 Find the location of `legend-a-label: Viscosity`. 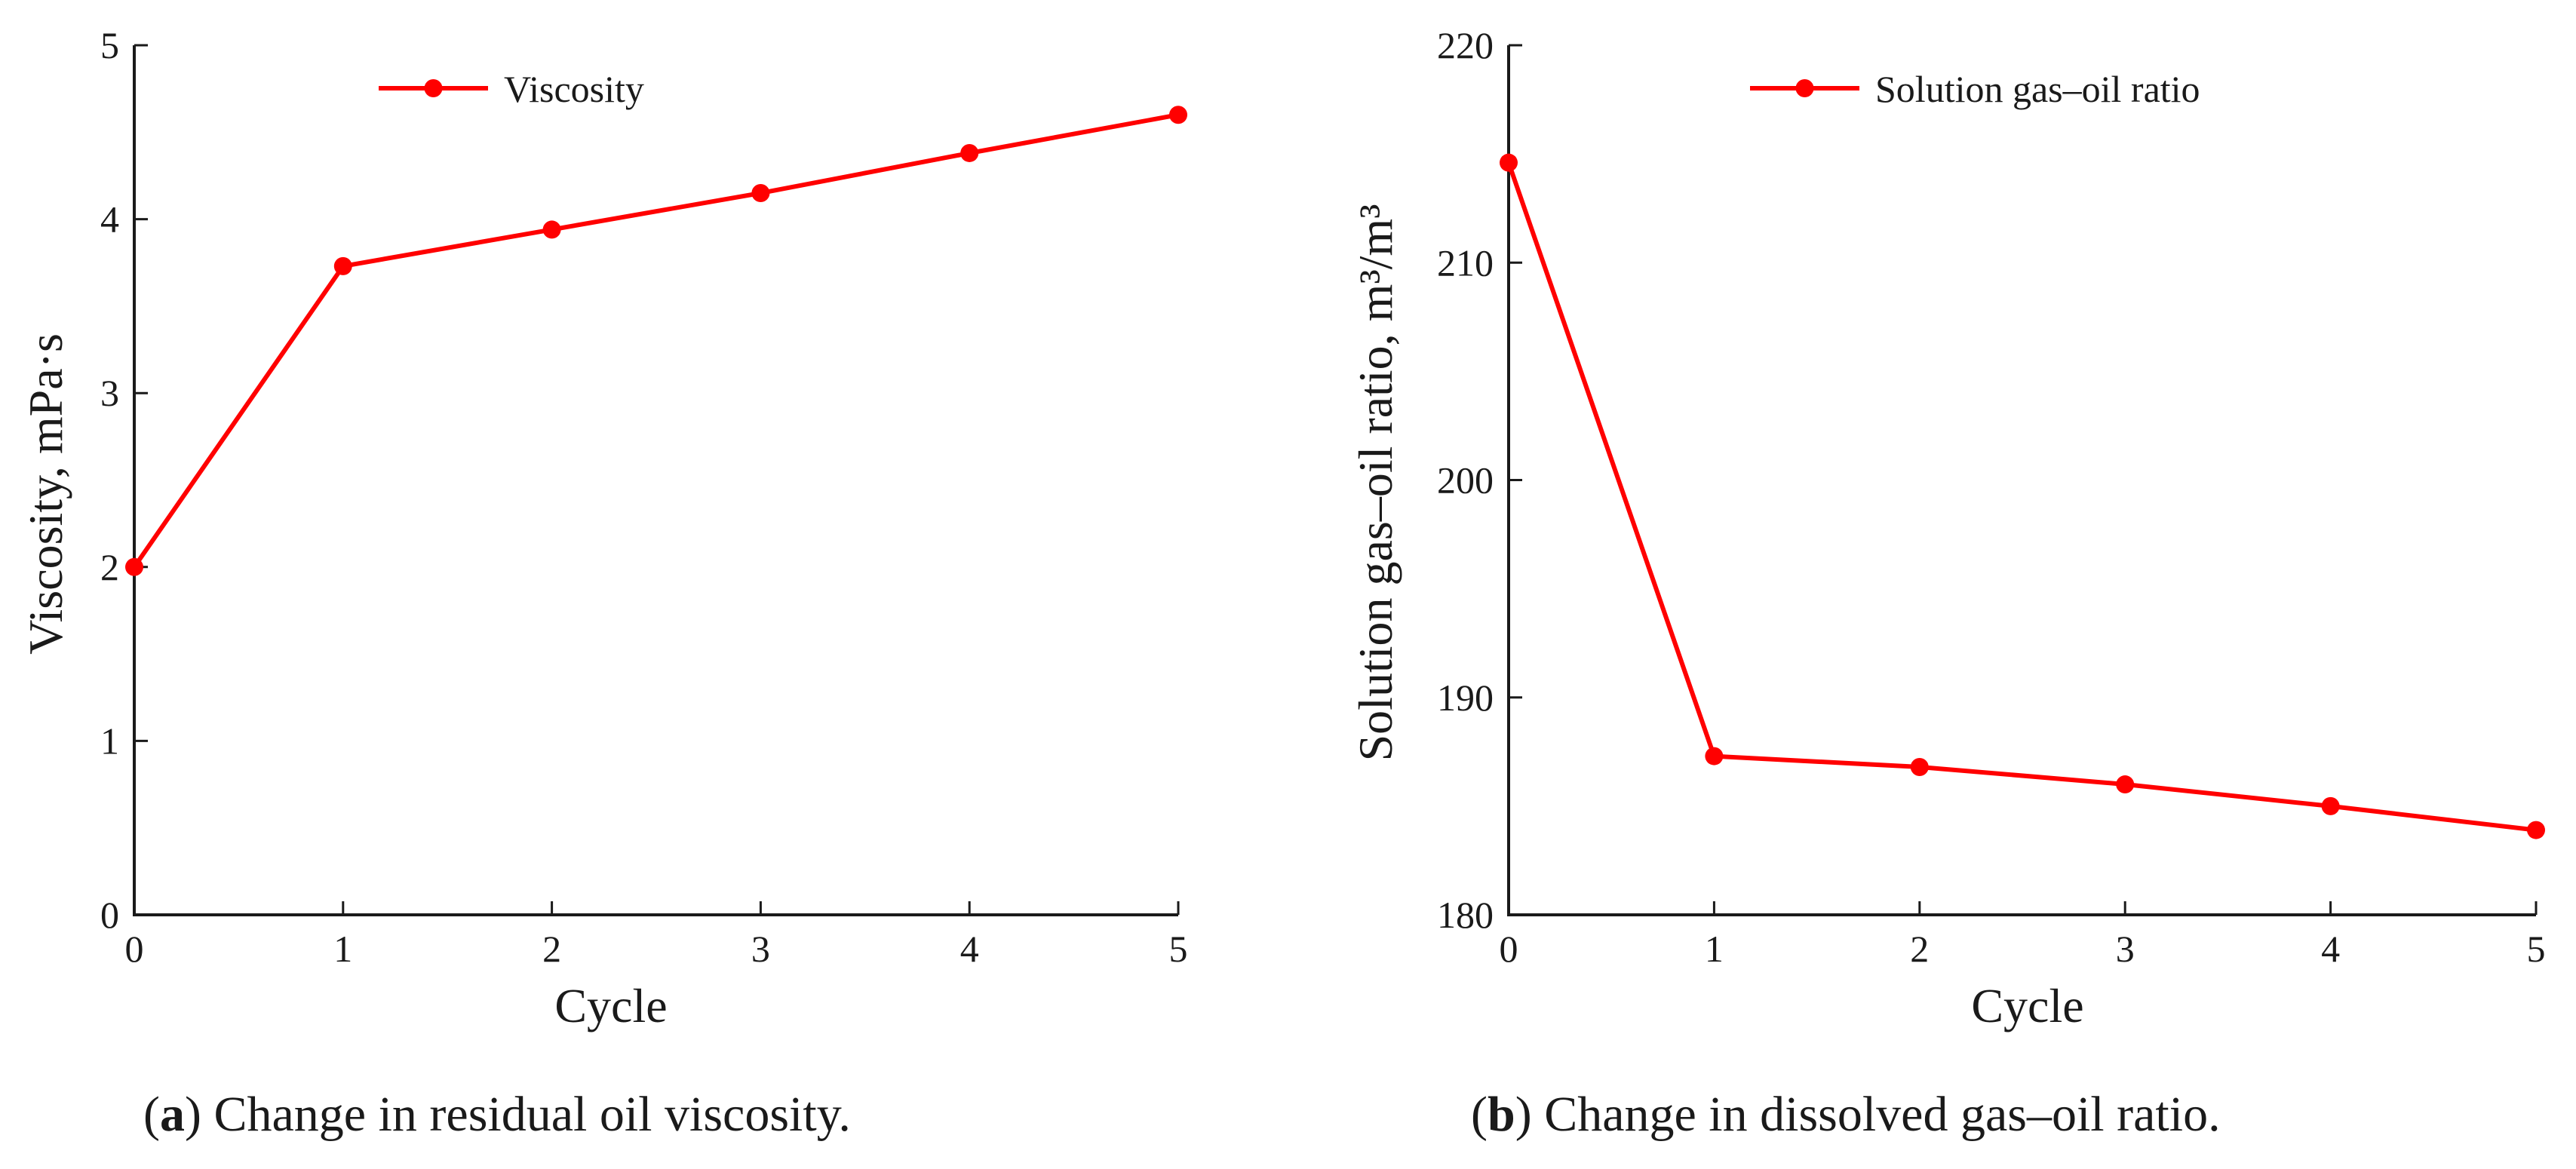

legend-a-label: Viscosity is located at coordinates (574, 89).